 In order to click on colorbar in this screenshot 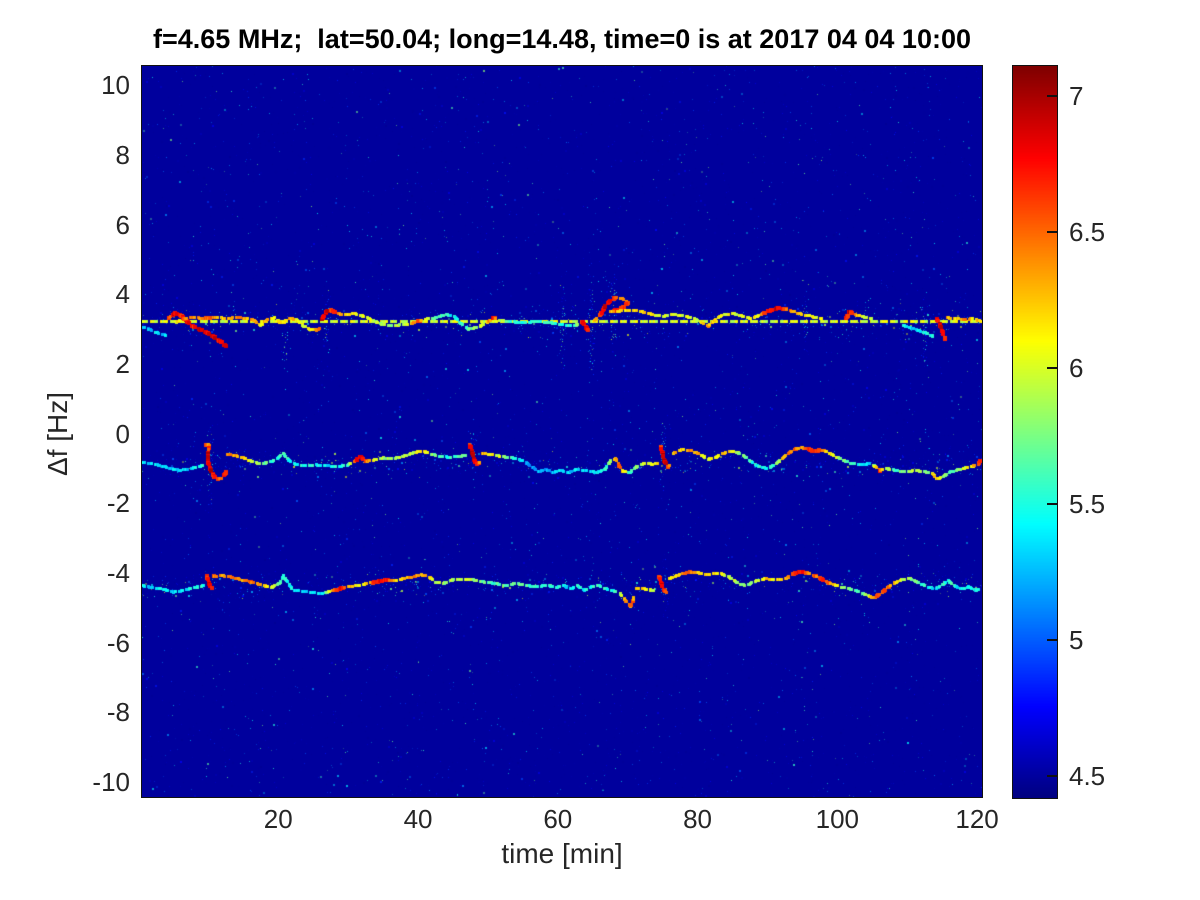, I will do `click(1035, 432)`.